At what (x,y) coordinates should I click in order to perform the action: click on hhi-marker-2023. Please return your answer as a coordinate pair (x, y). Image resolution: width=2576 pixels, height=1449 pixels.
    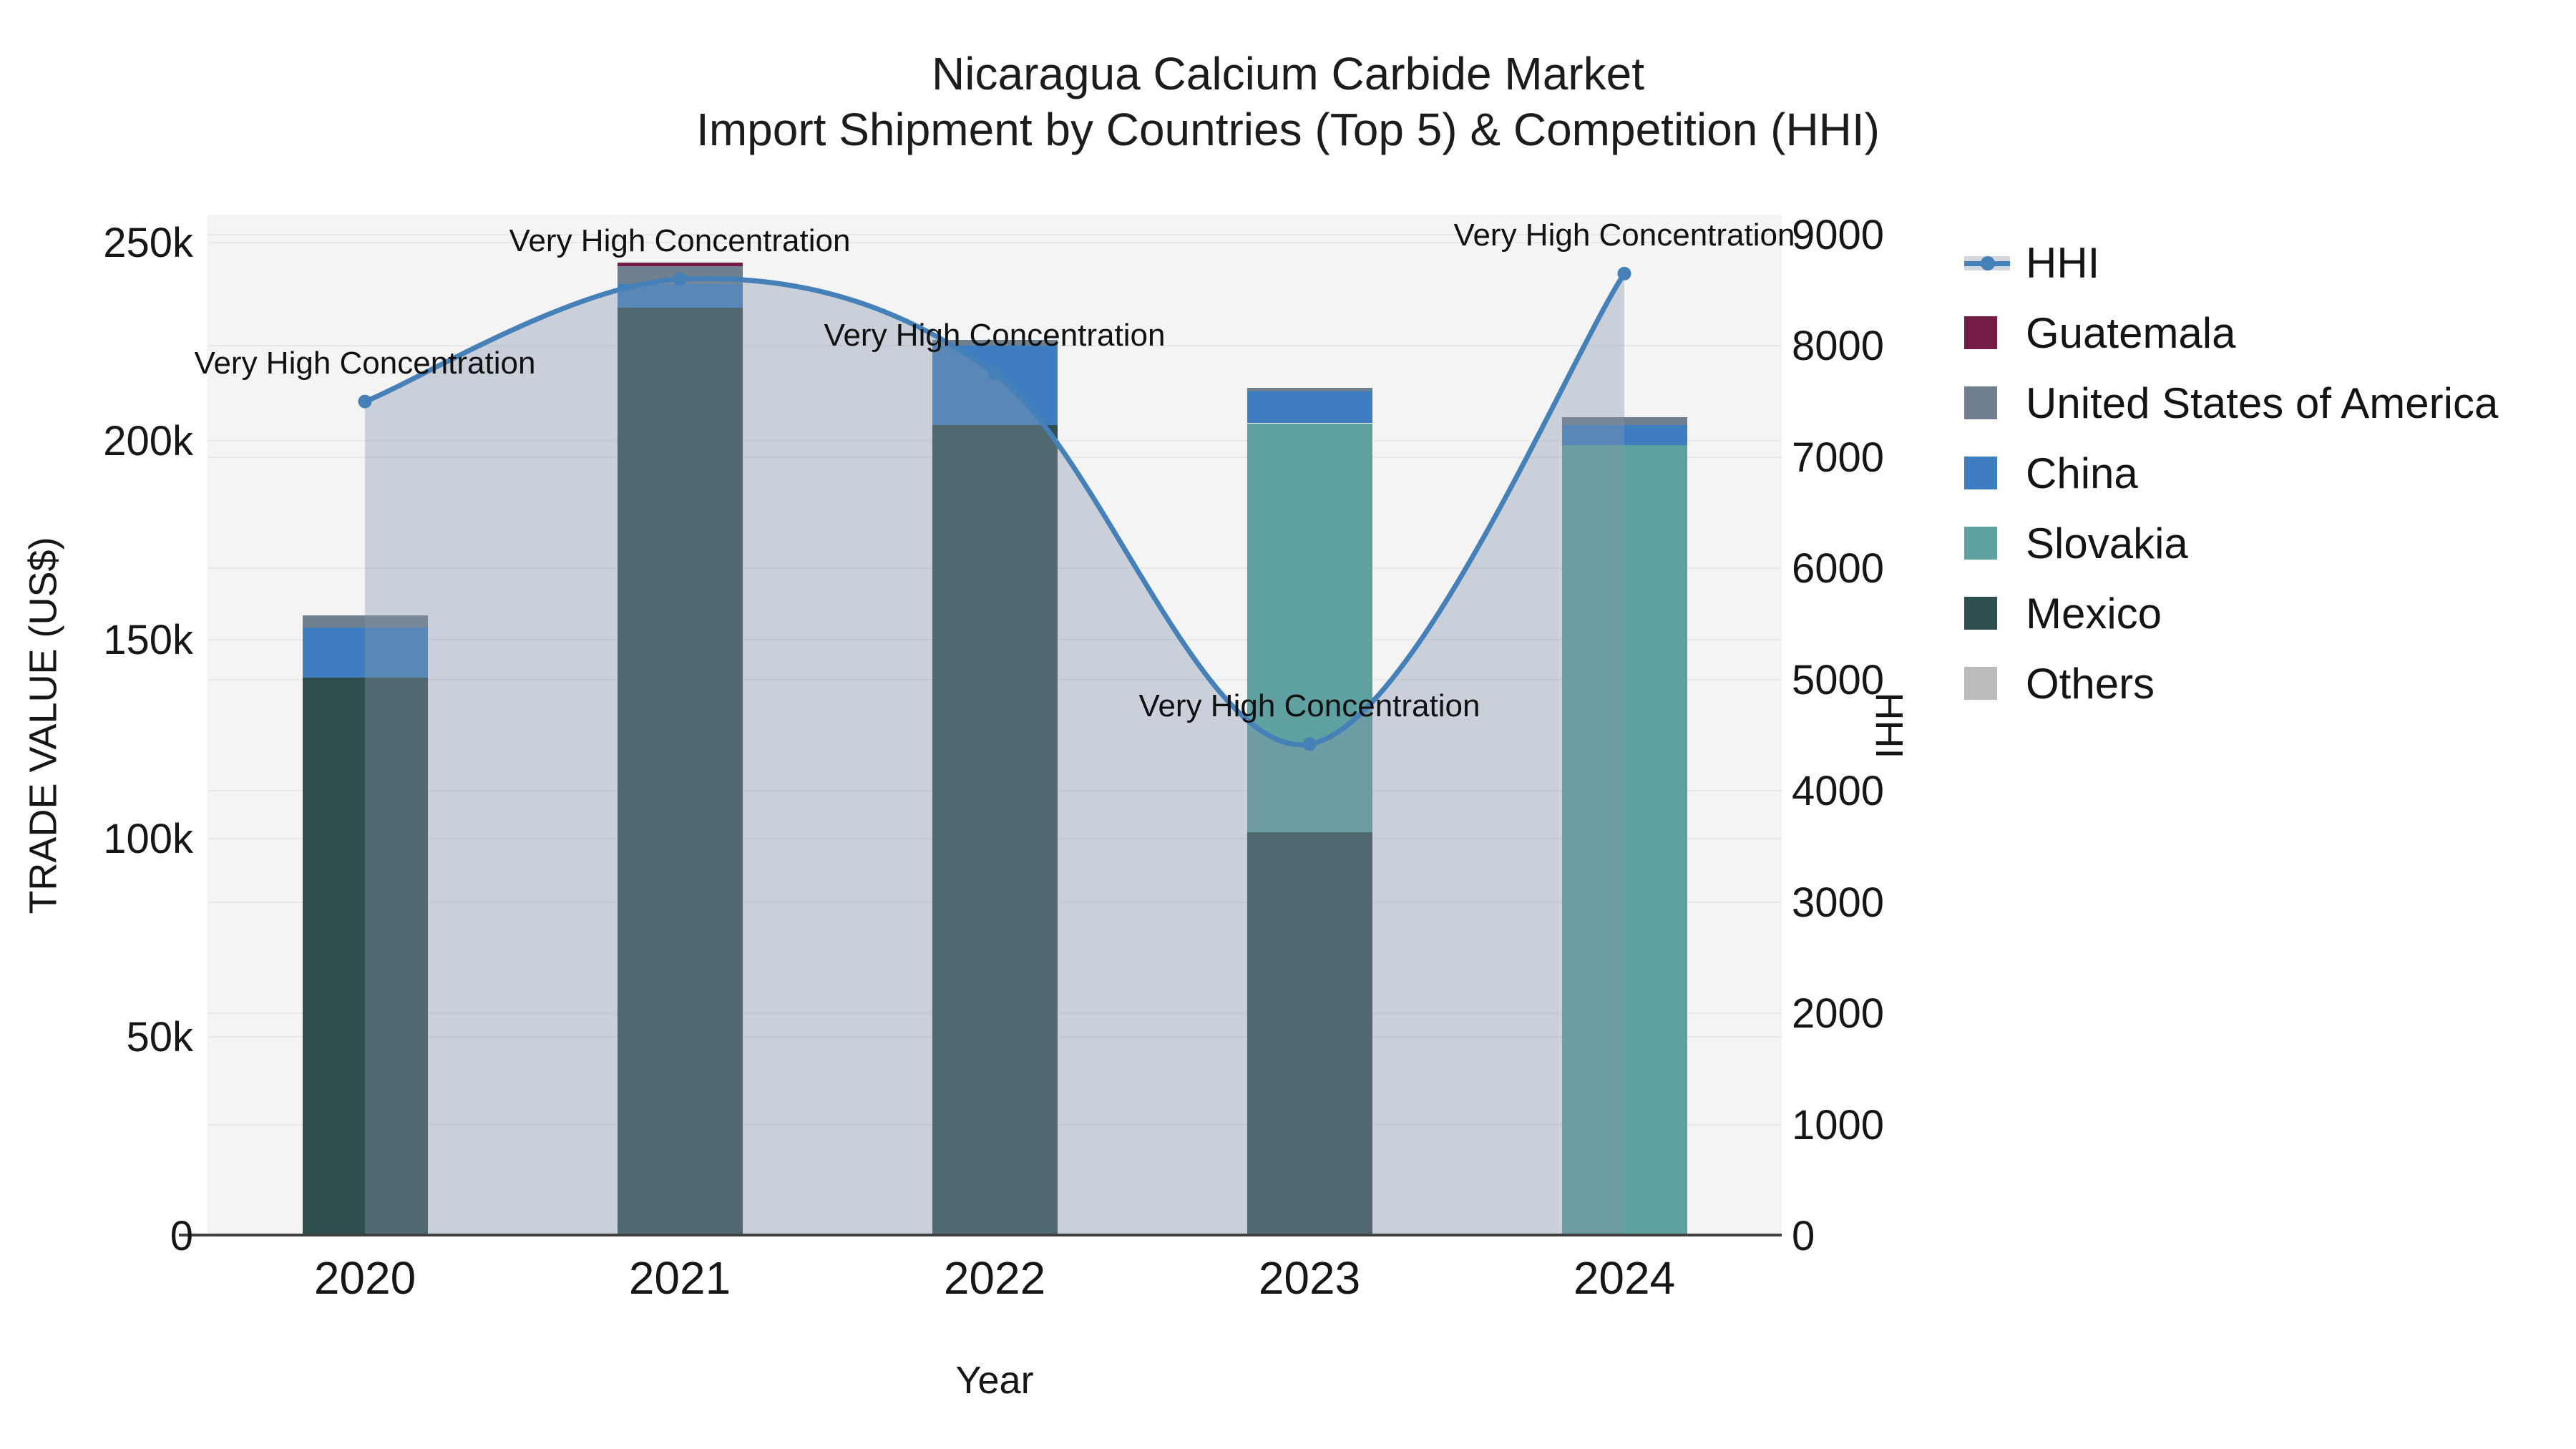
    Looking at the image, I should click on (1309, 744).